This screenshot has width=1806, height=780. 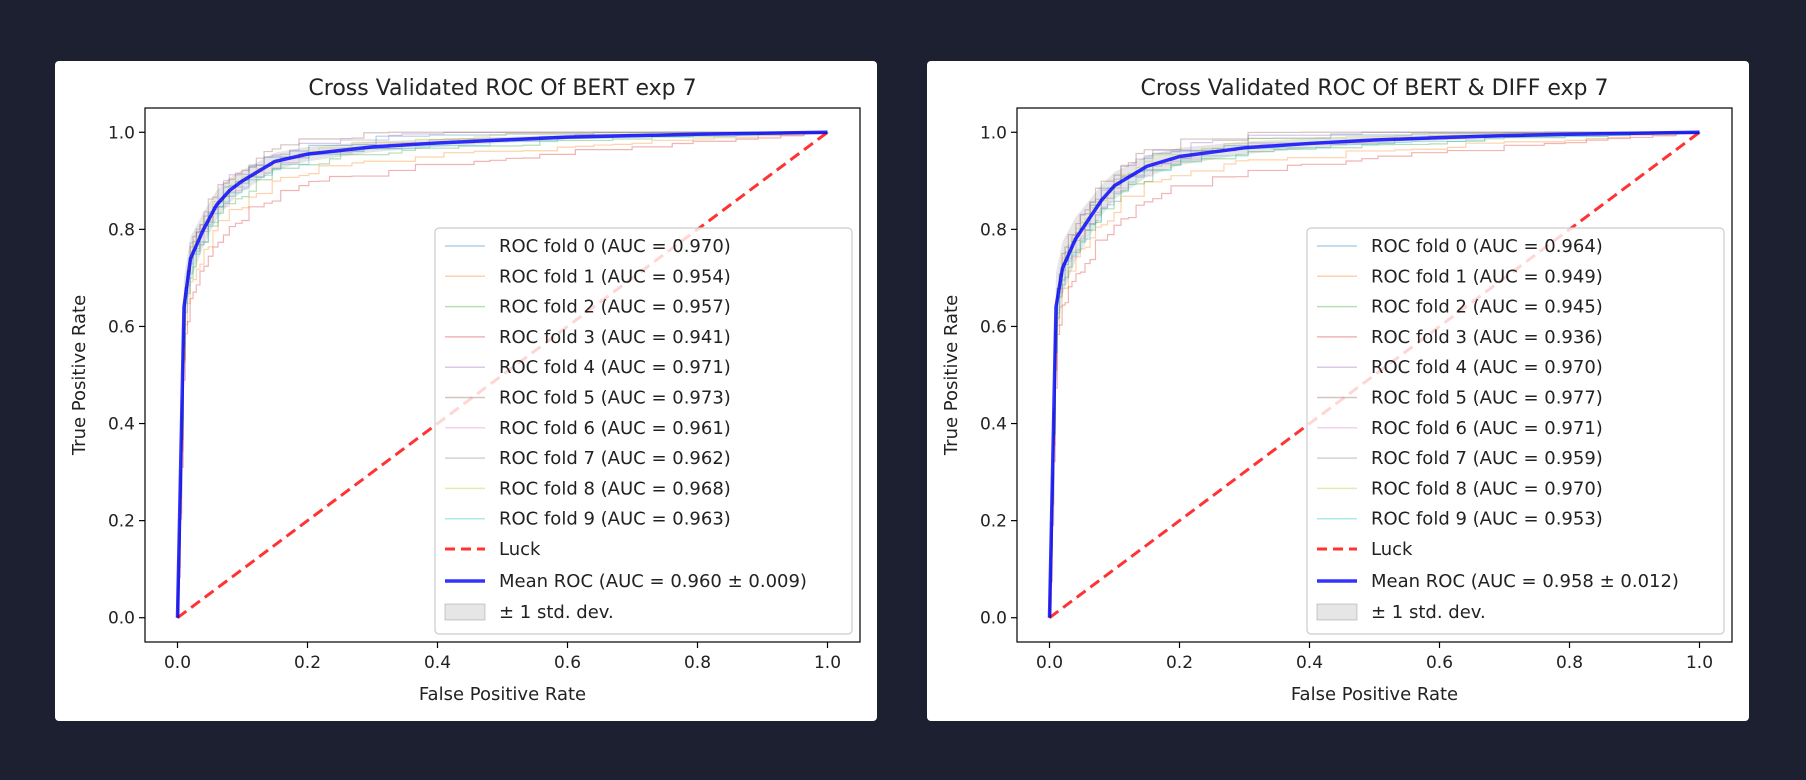 What do you see at coordinates (1487, 246) in the screenshot?
I see `legend-fold-0-label: ROC fold 0 (AUC = 0.964)` at bounding box center [1487, 246].